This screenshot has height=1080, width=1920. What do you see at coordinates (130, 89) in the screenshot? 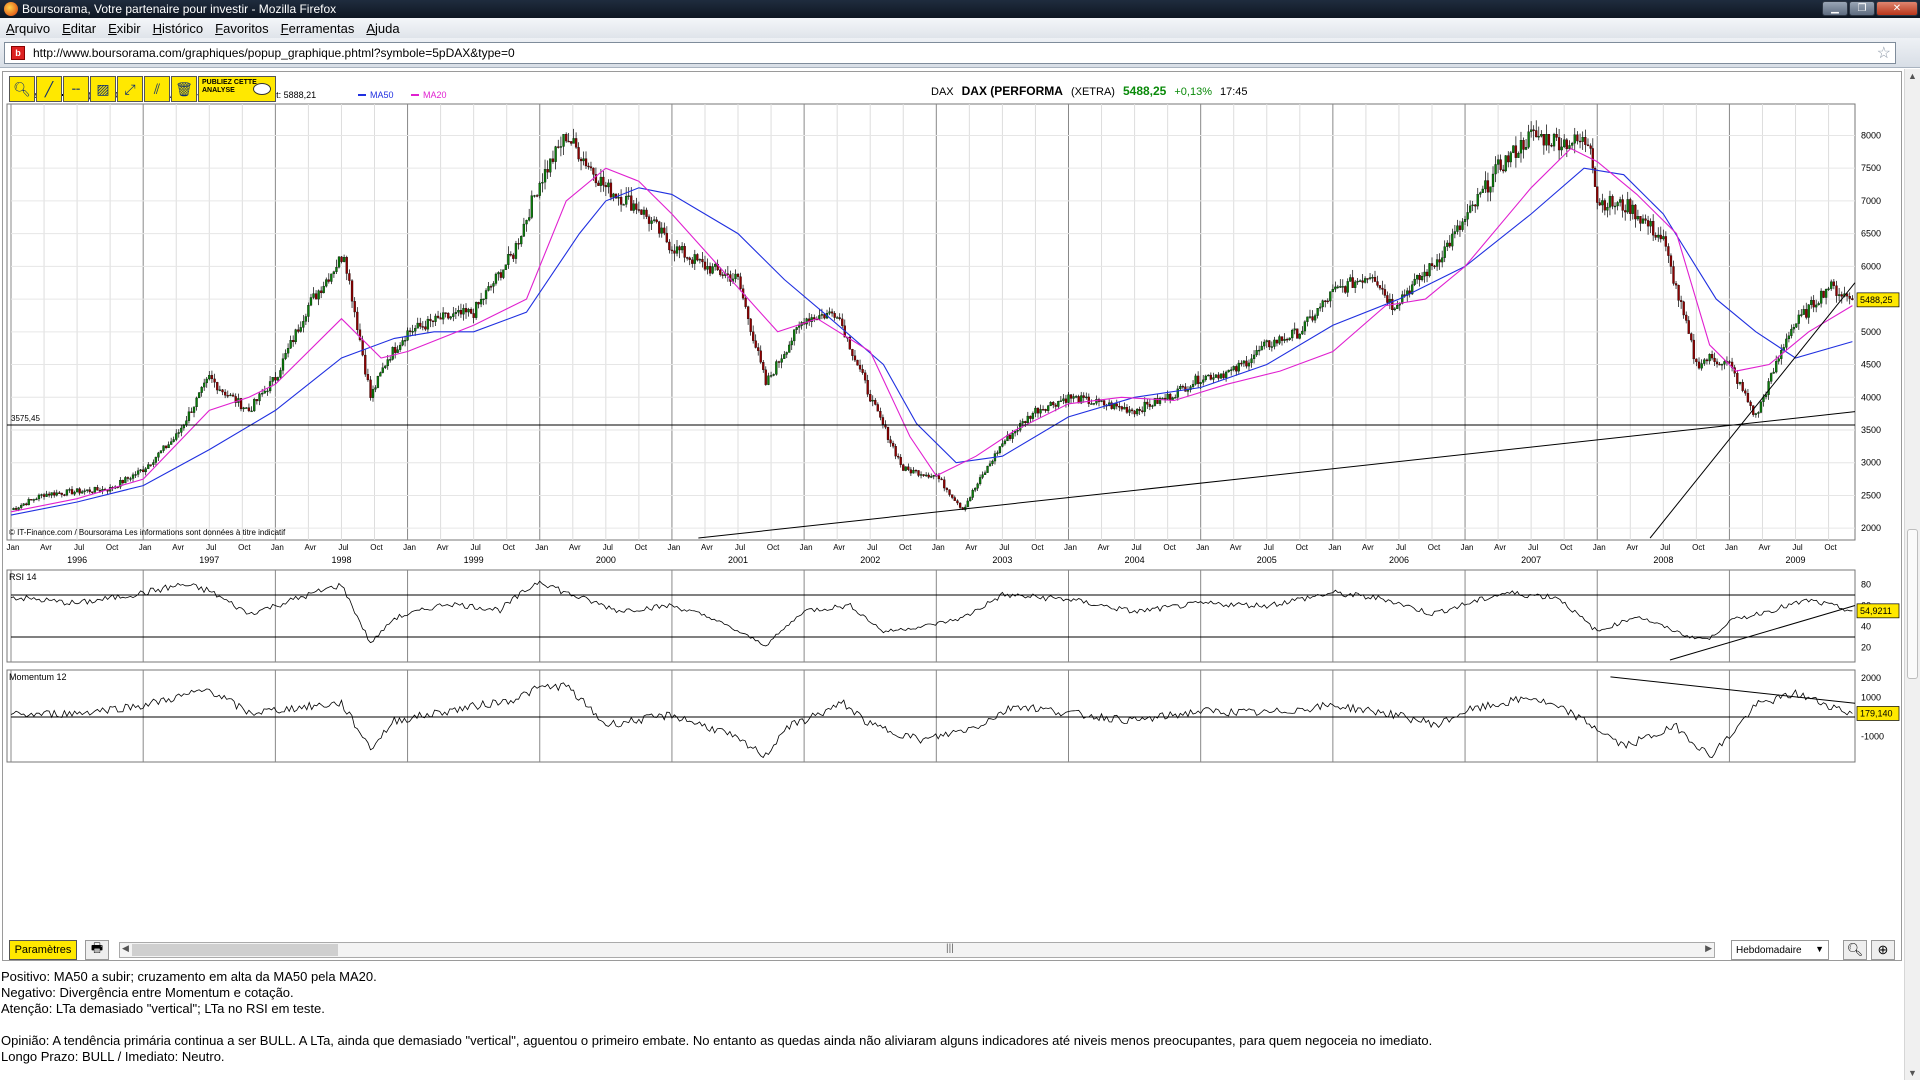
I see `fibonacci-tool-icon: ⤢` at bounding box center [130, 89].